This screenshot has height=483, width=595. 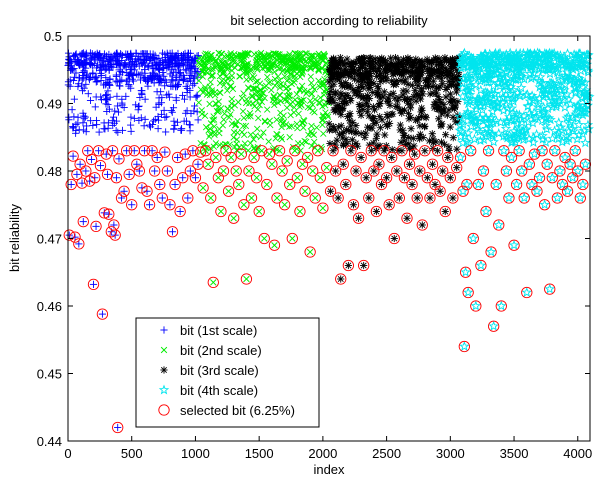 I want to click on legend-label-4: bit (4th scale), so click(x=219, y=390).